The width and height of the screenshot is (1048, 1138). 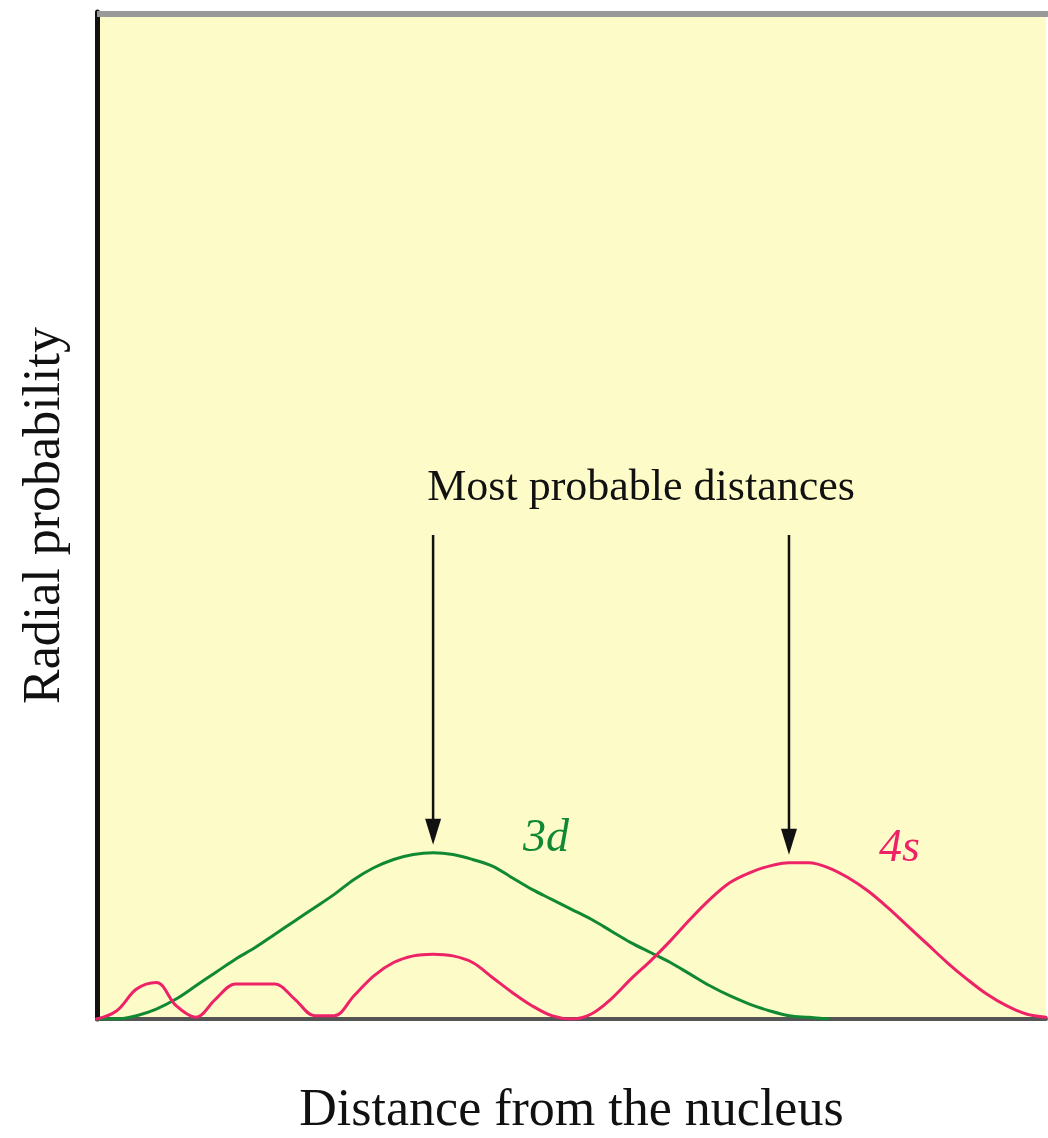 I want to click on series-label: 3d, so click(x=546, y=836).